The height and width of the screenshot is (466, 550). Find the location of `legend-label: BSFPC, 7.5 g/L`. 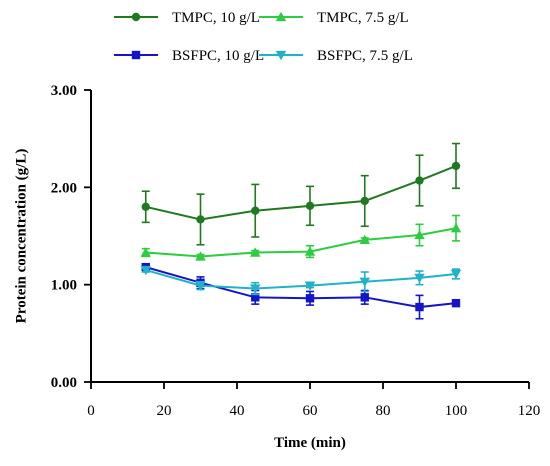

legend-label: BSFPC, 7.5 g/L is located at coordinates (365, 56).